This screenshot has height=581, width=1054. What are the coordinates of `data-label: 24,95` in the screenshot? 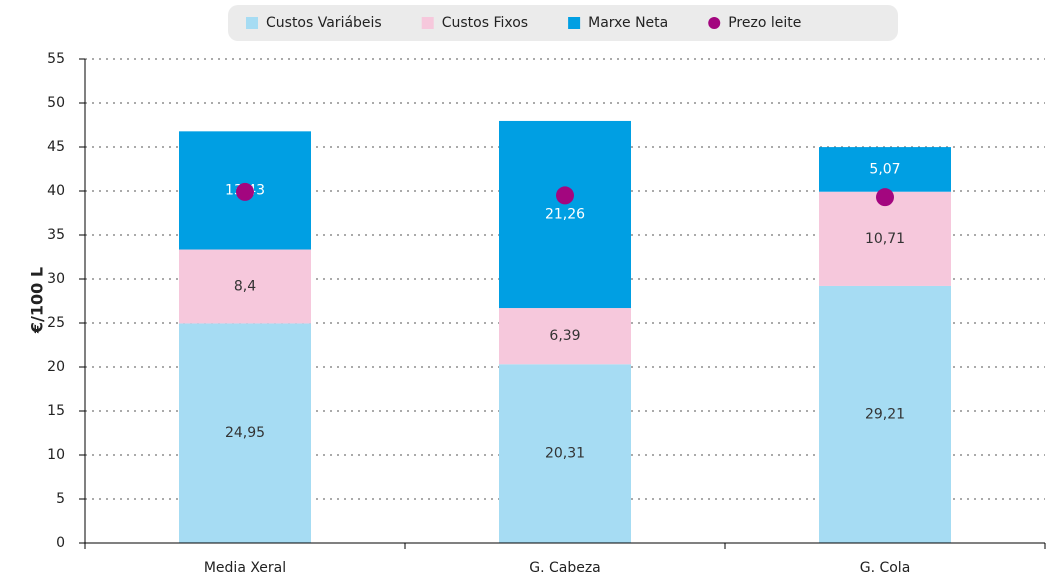 It's located at (245, 433).